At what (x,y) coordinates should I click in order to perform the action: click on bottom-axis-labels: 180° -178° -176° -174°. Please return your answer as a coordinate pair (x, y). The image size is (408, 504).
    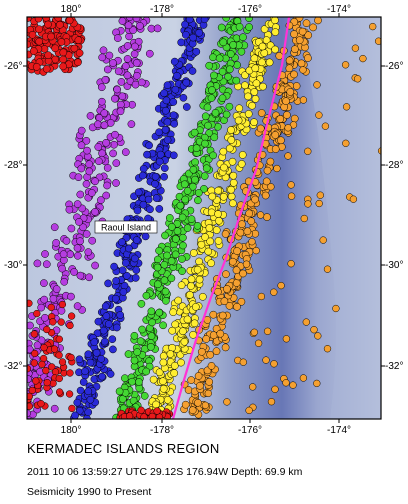
    Looking at the image, I should click on (206, 430).